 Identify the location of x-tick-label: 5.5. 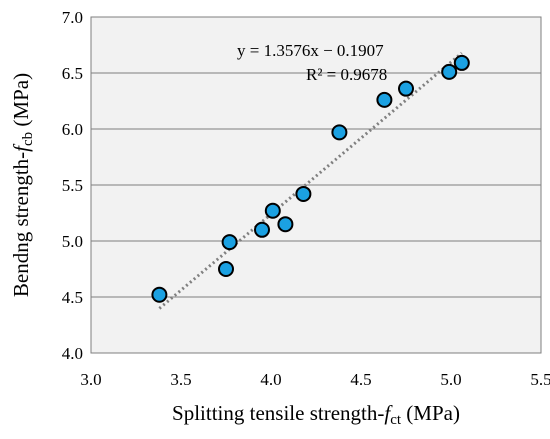
(540, 379).